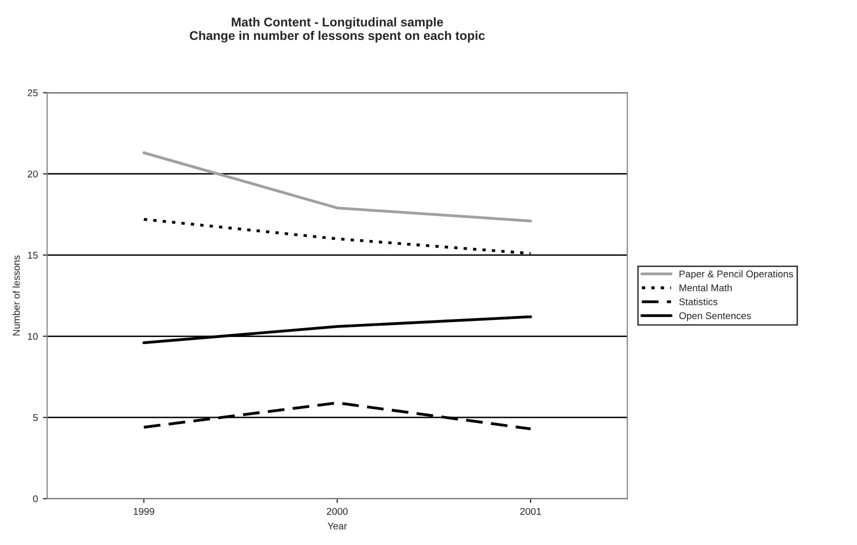 This screenshot has width=857, height=545. Describe the element at coordinates (698, 302) in the screenshot. I see `legend-label: Statistics` at that location.